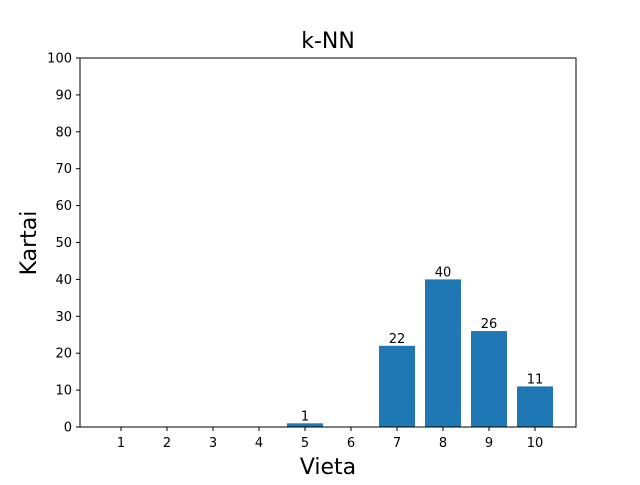 This screenshot has height=485, width=640. What do you see at coordinates (397, 339) in the screenshot?
I see `bar-value-label-7: 22` at bounding box center [397, 339].